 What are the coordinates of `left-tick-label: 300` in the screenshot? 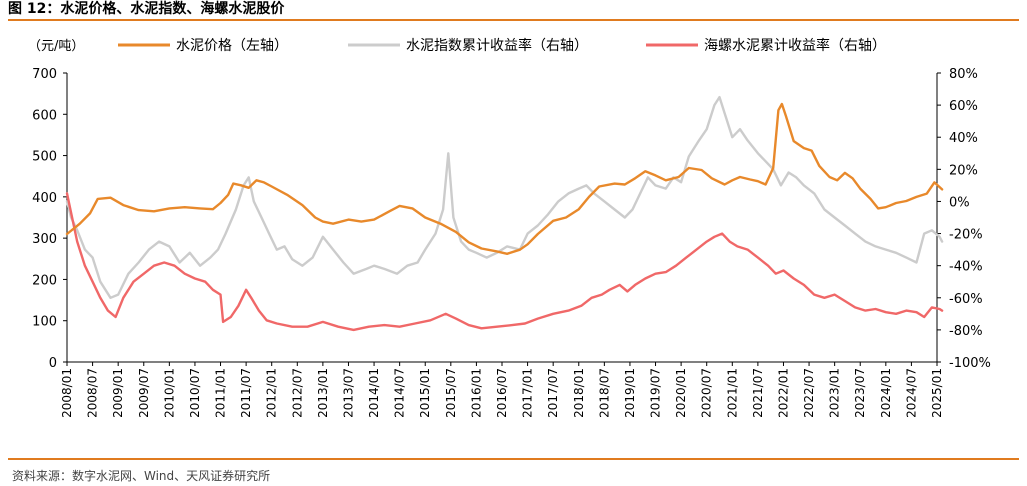 It's located at (44, 239).